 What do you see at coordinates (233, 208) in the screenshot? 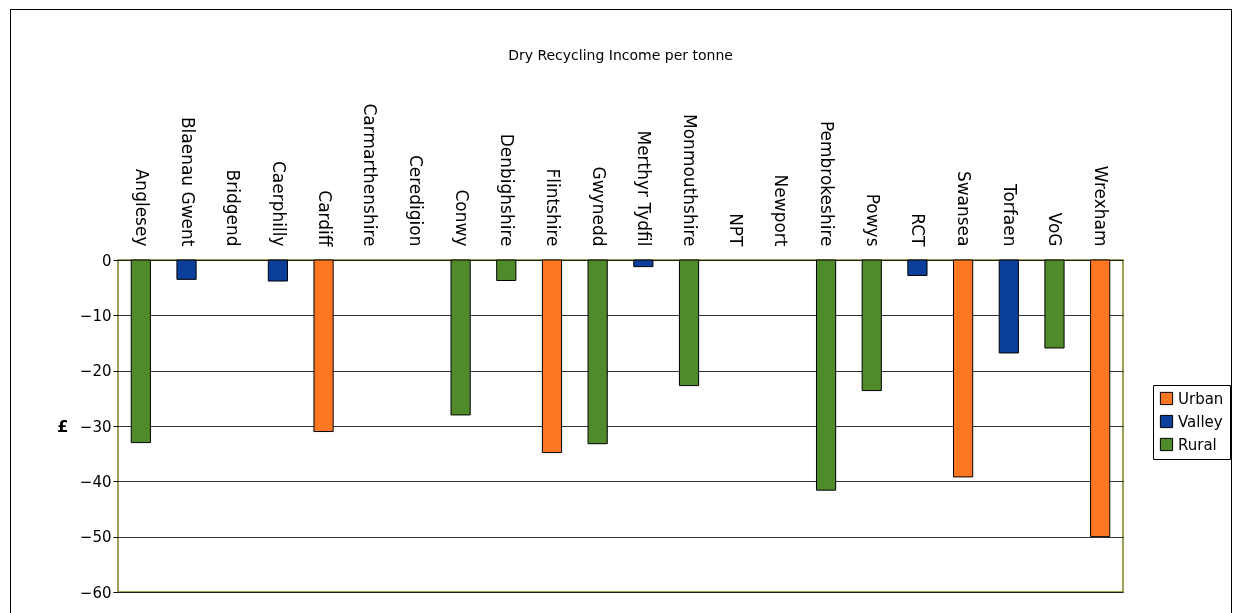
I see `x-tick-label: Bridgend` at bounding box center [233, 208].